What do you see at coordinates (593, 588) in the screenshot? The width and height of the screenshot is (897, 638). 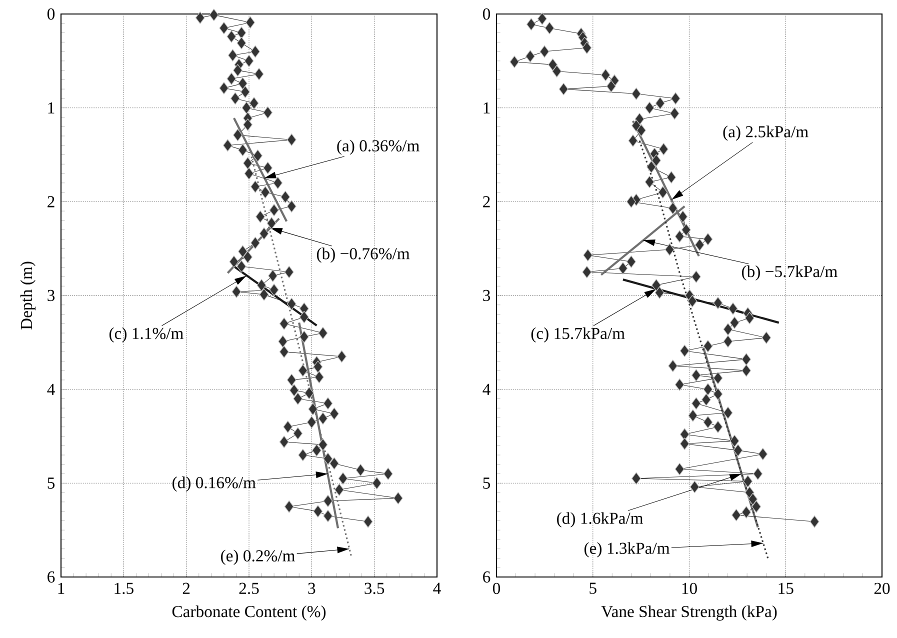 I see `x-tick-label: 5` at bounding box center [593, 588].